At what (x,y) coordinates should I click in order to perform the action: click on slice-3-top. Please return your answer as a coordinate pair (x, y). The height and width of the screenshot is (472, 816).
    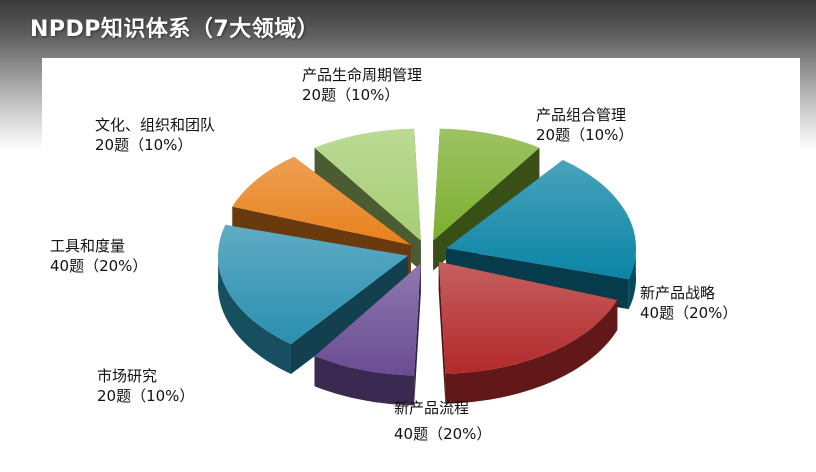
    Looking at the image, I should click on (528, 317).